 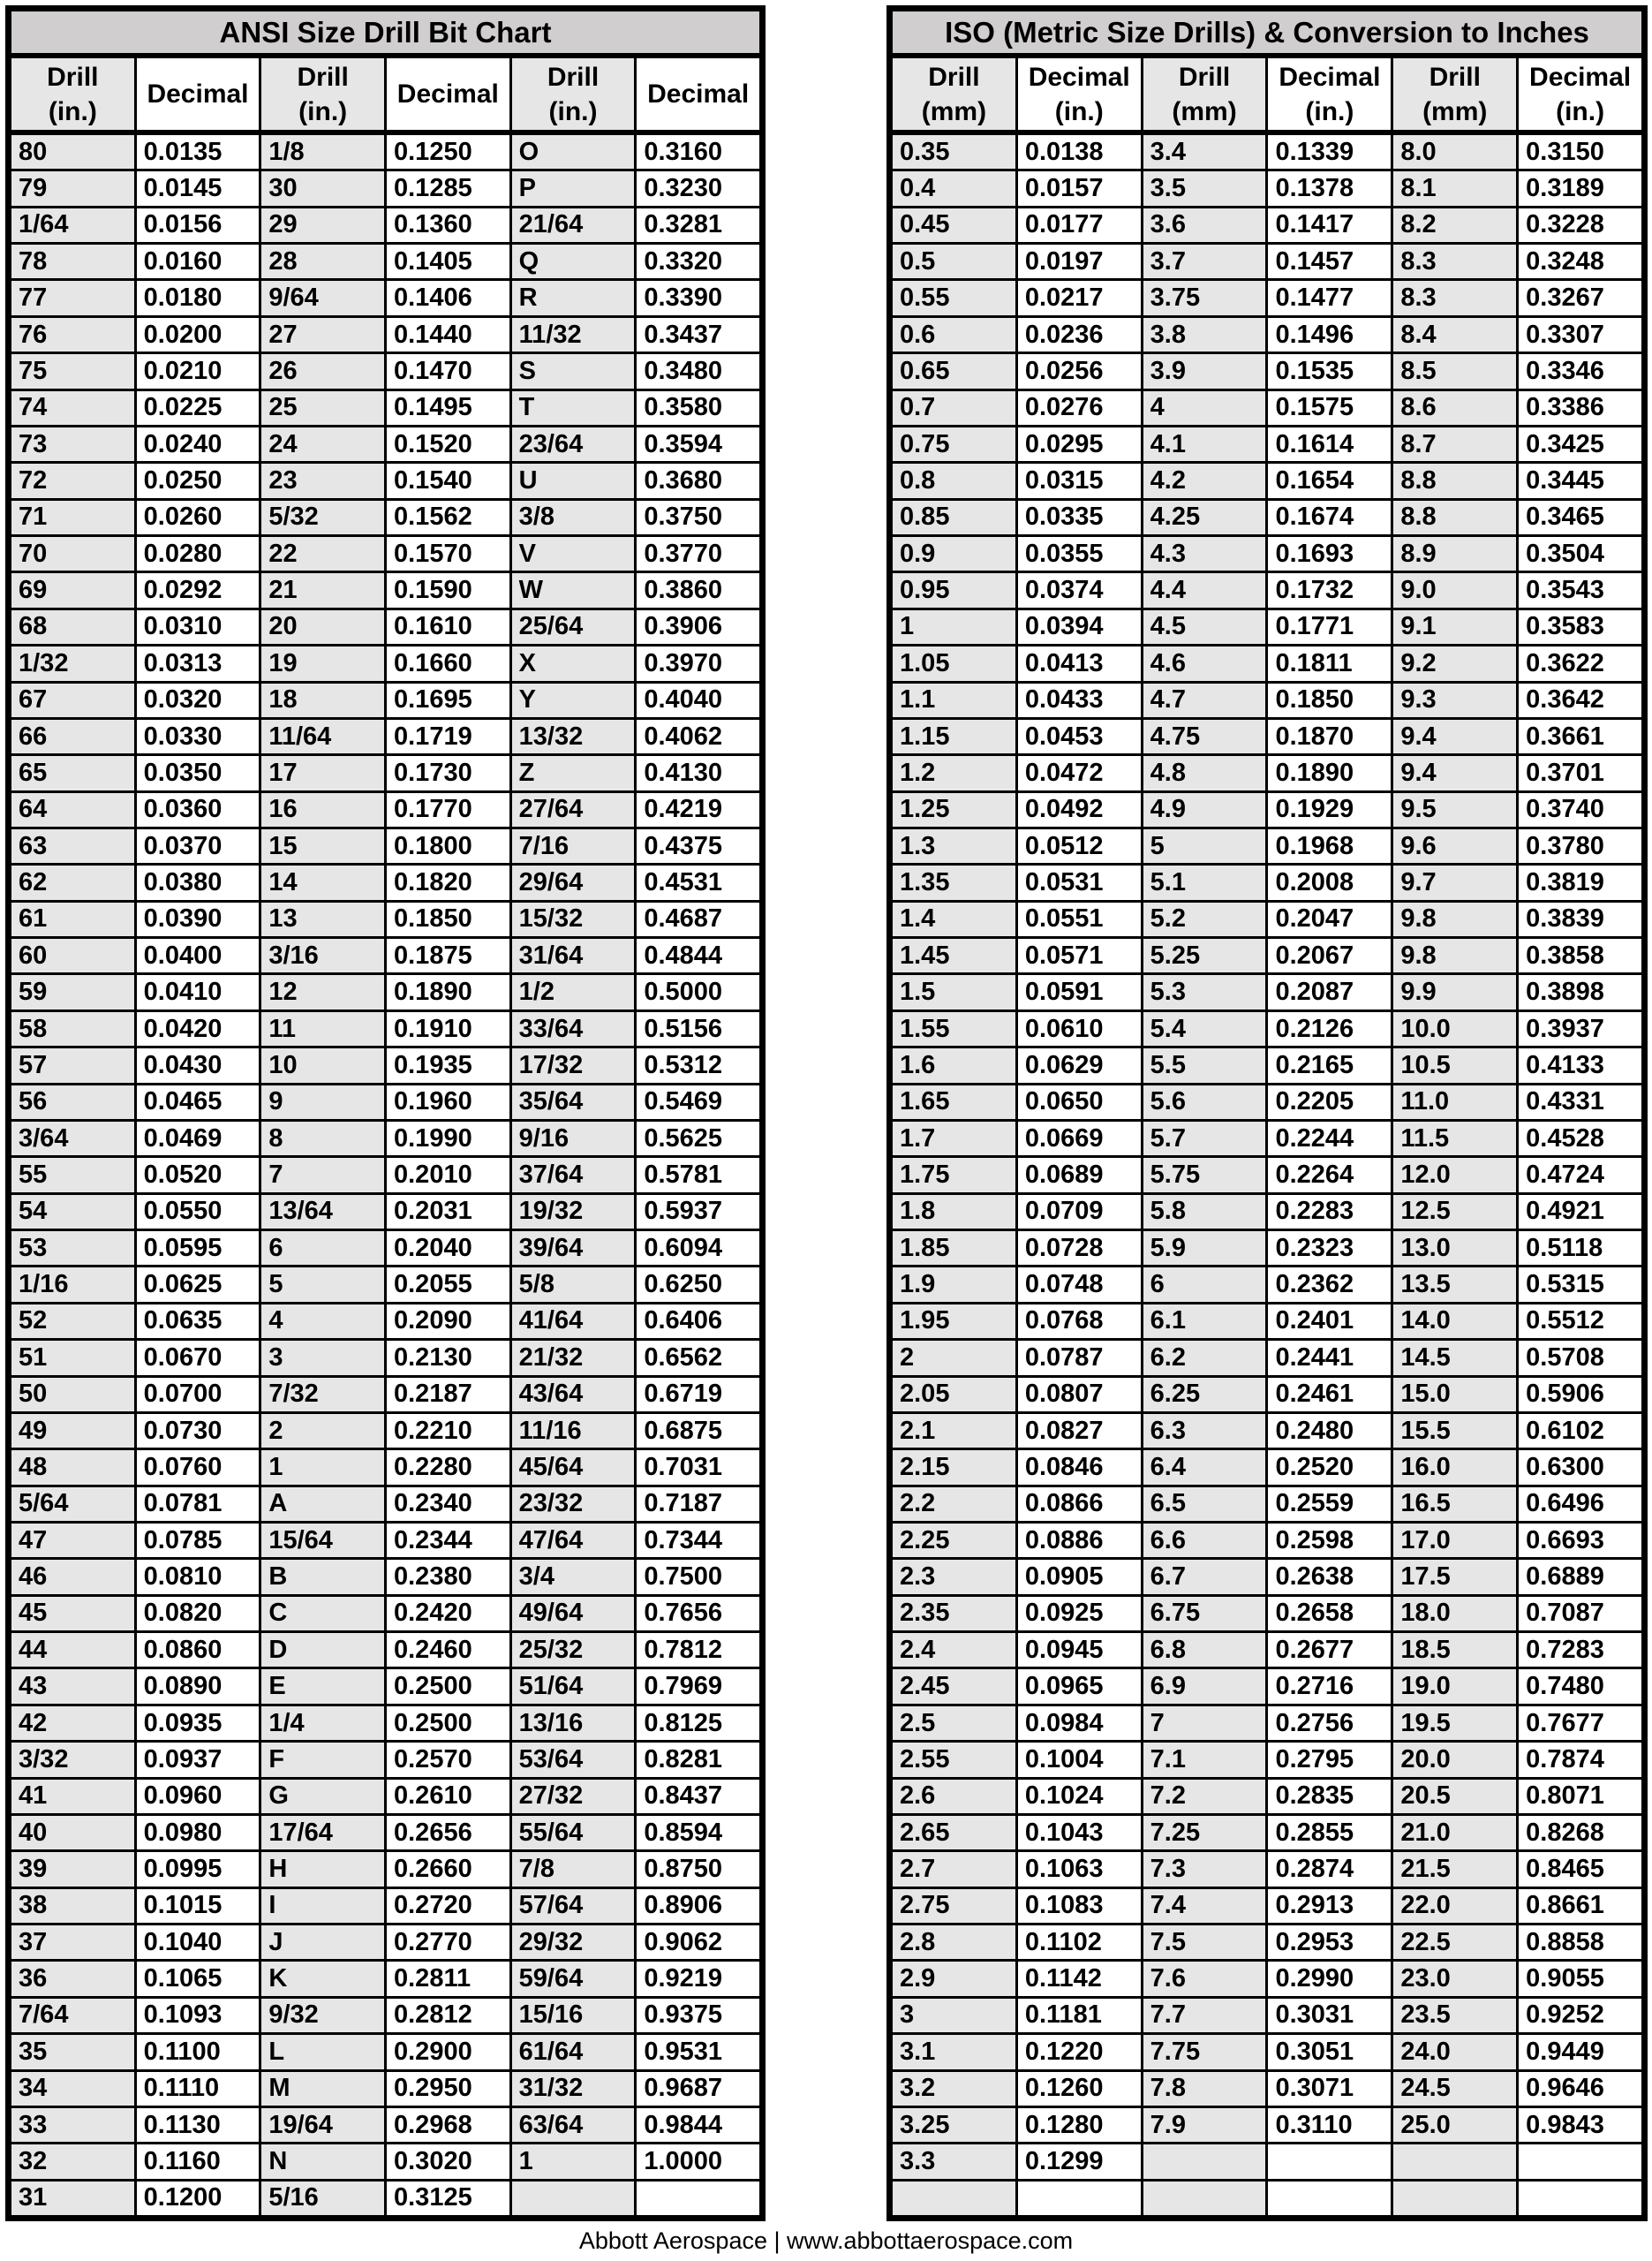 I want to click on table-cell: 0.1280, so click(x=1079, y=2125).